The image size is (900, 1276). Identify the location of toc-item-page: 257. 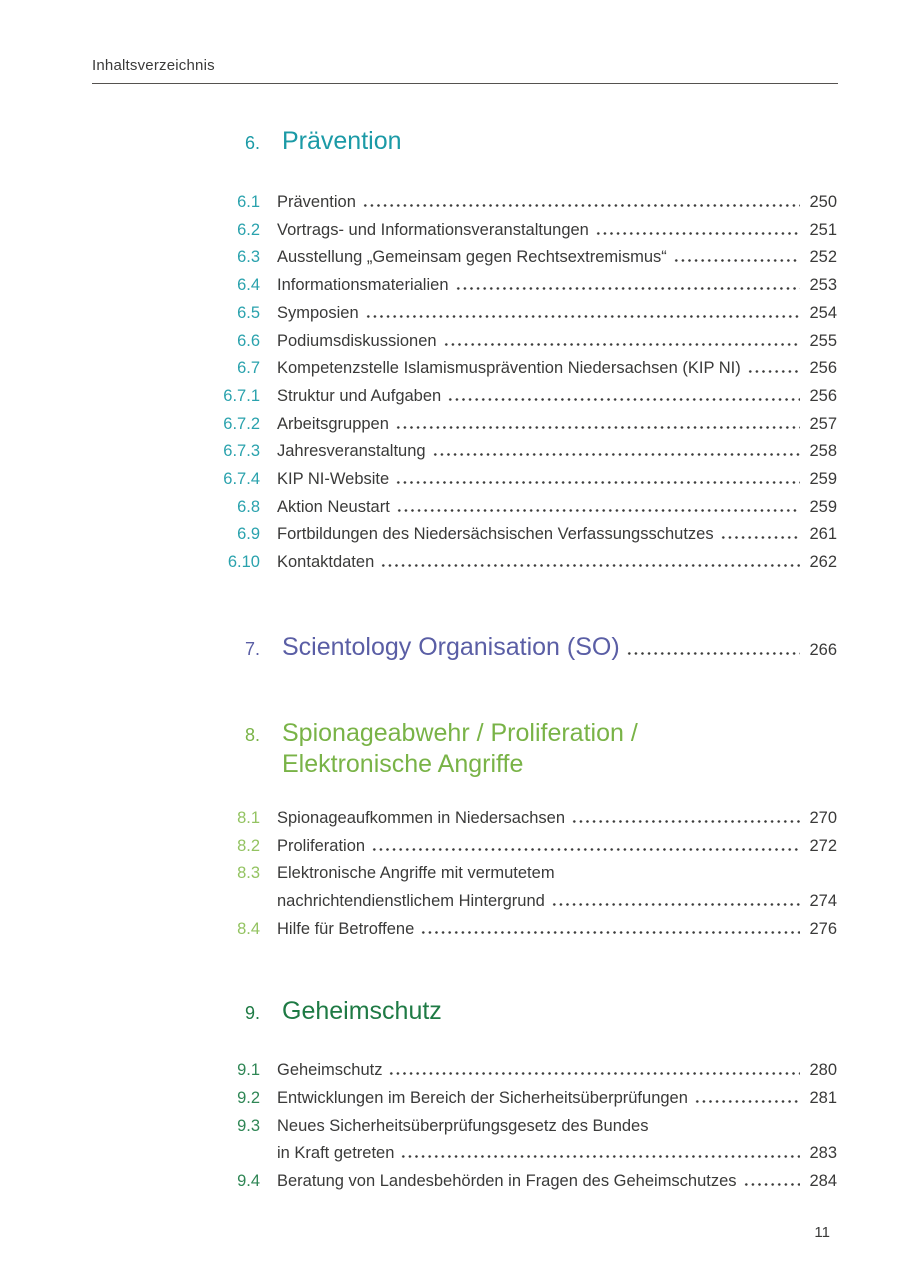
(823, 423).